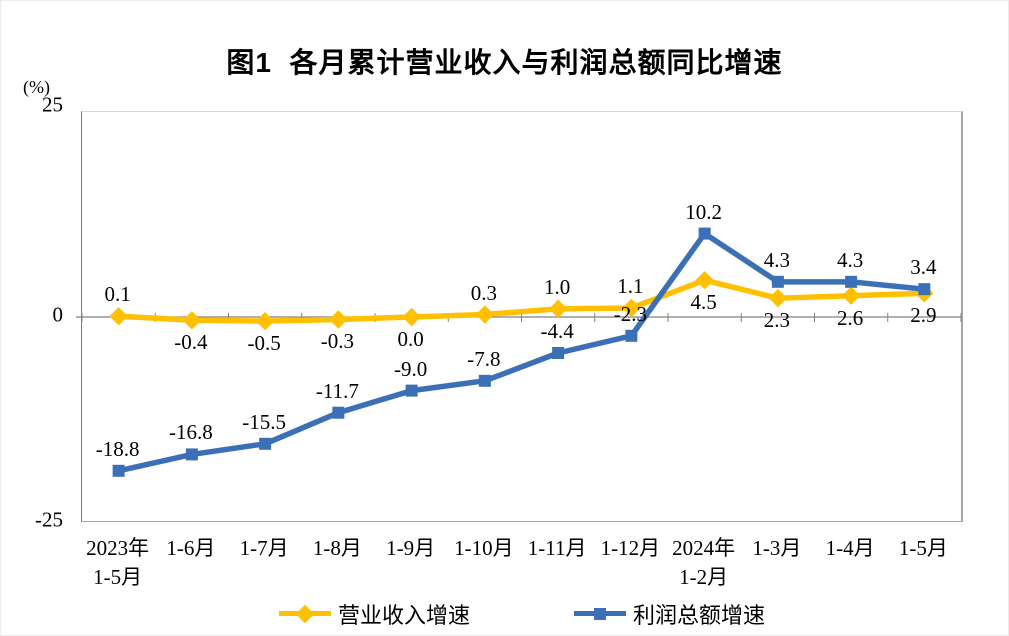 Image resolution: width=1009 pixels, height=636 pixels. Describe the element at coordinates (850, 548) in the screenshot. I see `x-axis-label: 1-4月` at that location.